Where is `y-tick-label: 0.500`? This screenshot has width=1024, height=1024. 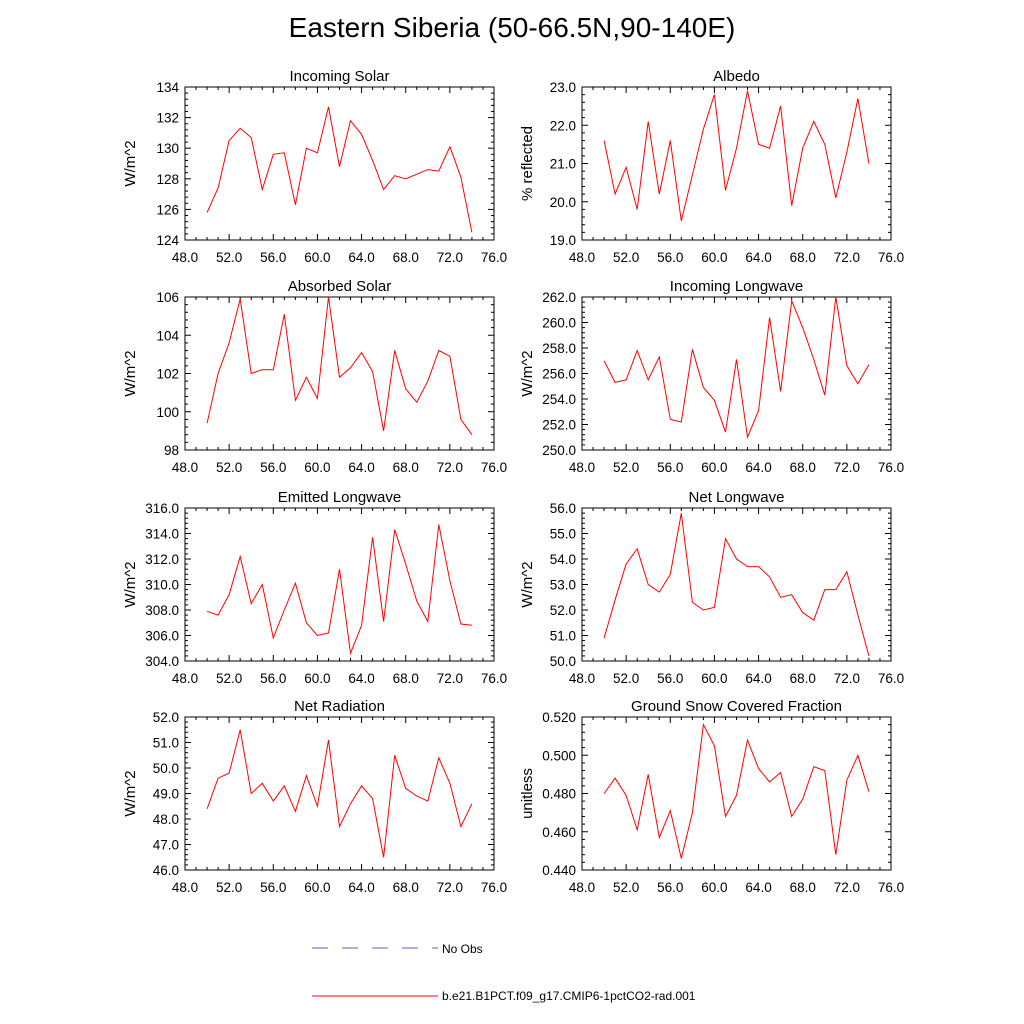
y-tick-label: 0.500 is located at coordinates (559, 755).